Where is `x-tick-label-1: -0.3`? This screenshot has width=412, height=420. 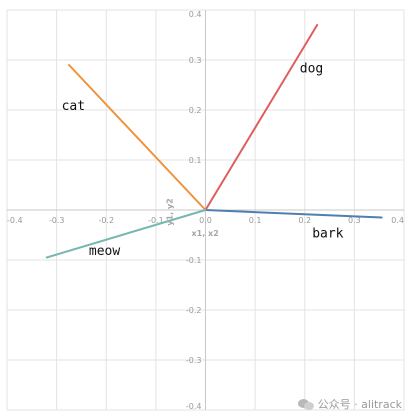
x-tick-label-1: -0.3 is located at coordinates (57, 220).